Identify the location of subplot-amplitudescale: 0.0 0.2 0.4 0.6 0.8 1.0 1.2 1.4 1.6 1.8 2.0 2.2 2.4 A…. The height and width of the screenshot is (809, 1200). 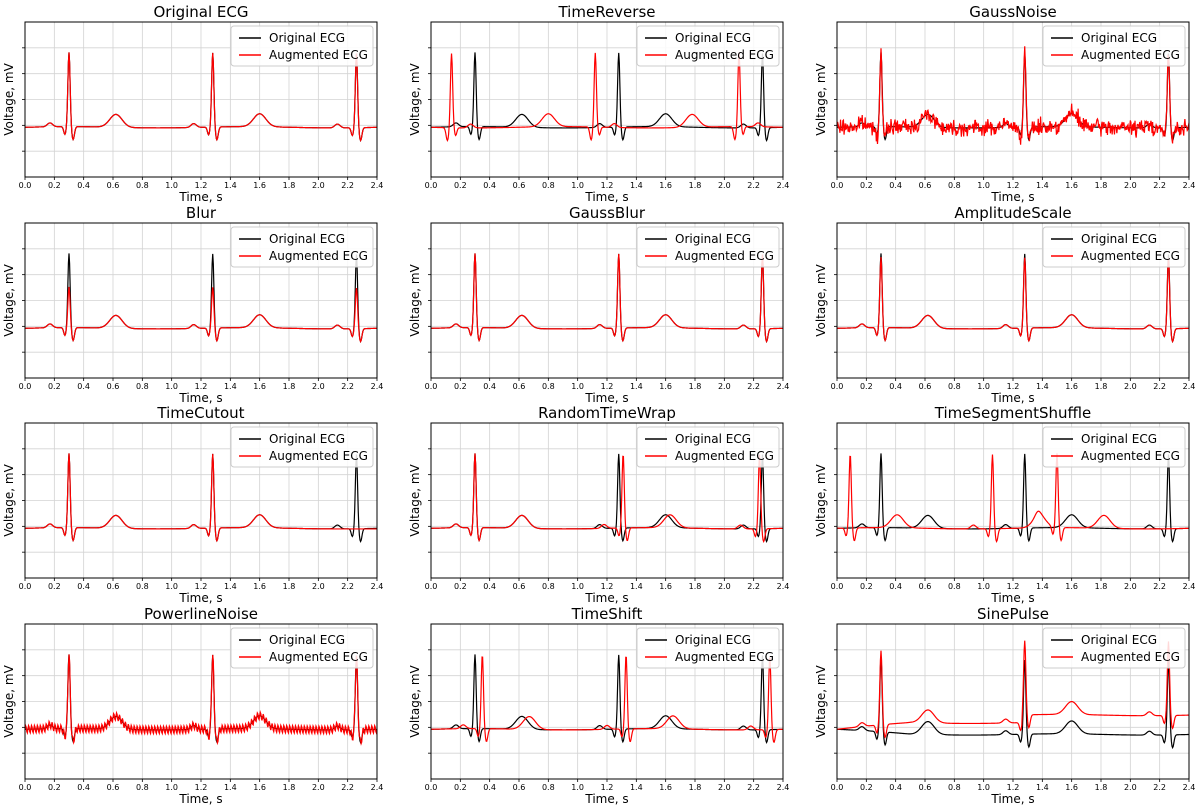
(1004, 304).